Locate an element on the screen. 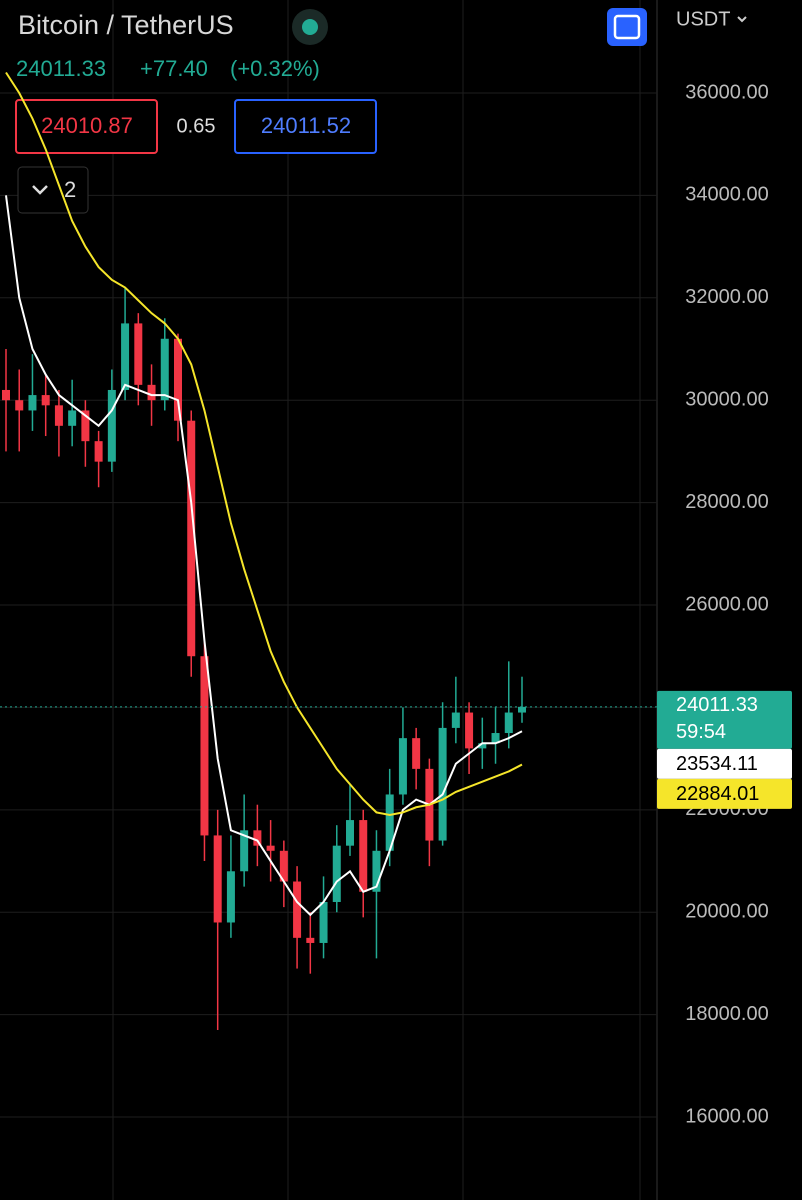  y-tick-label: 32000.00 is located at coordinates (726, 297).